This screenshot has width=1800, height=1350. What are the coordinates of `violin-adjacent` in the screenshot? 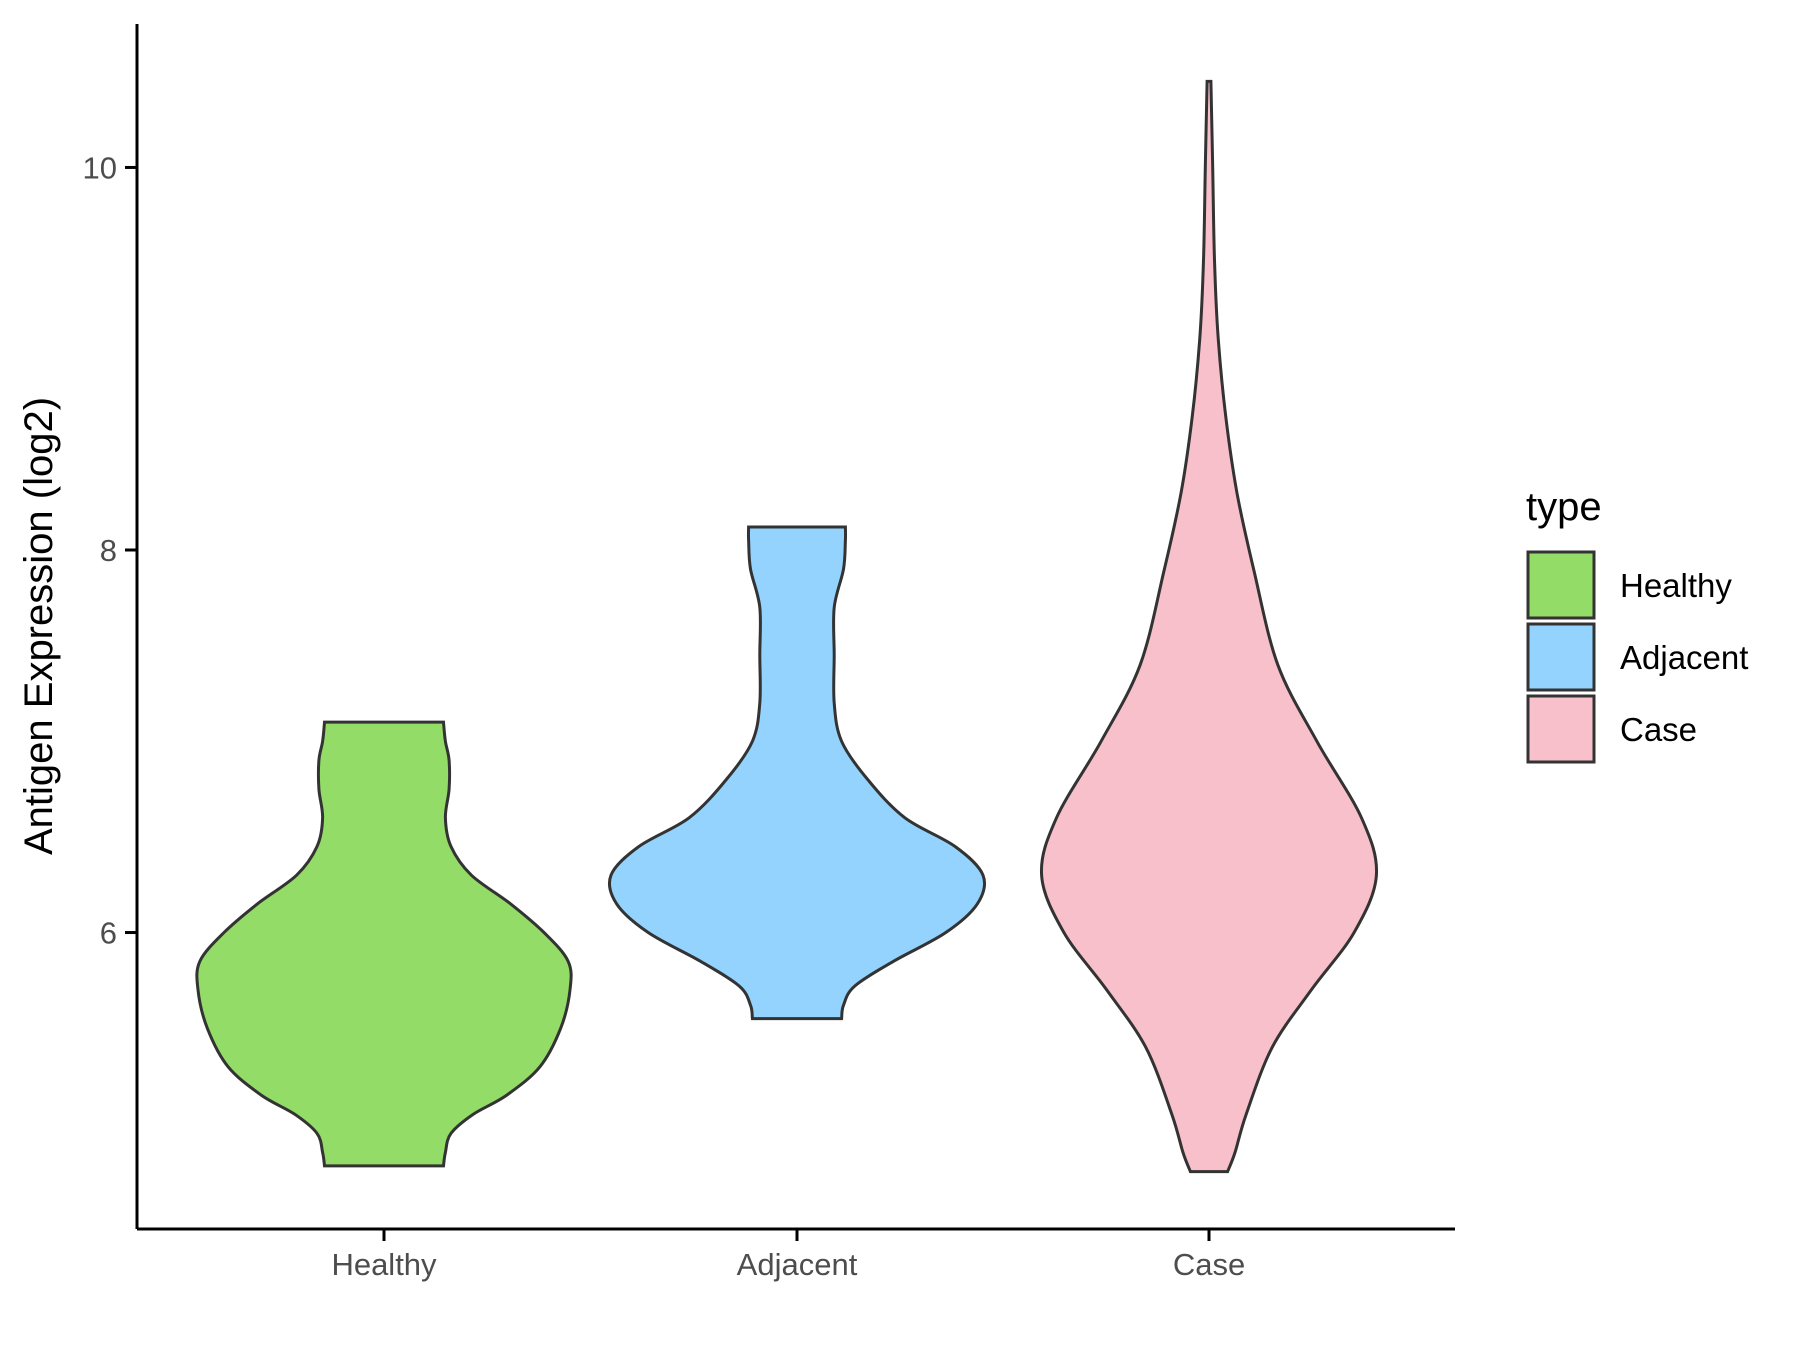 It's located at (797, 773).